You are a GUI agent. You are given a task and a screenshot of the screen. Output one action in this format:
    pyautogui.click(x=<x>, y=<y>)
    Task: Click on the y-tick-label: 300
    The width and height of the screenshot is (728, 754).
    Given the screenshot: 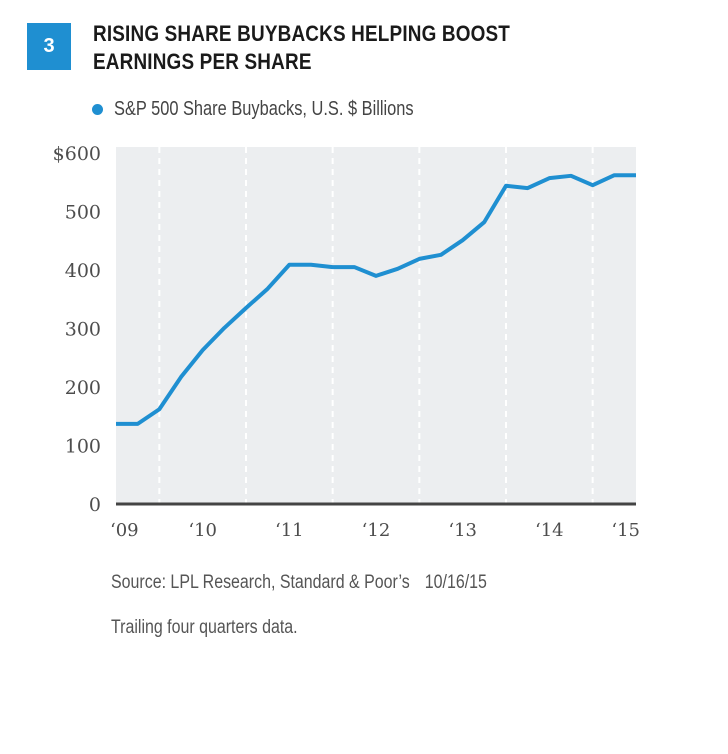 What is the action you would take?
    pyautogui.click(x=83, y=330)
    